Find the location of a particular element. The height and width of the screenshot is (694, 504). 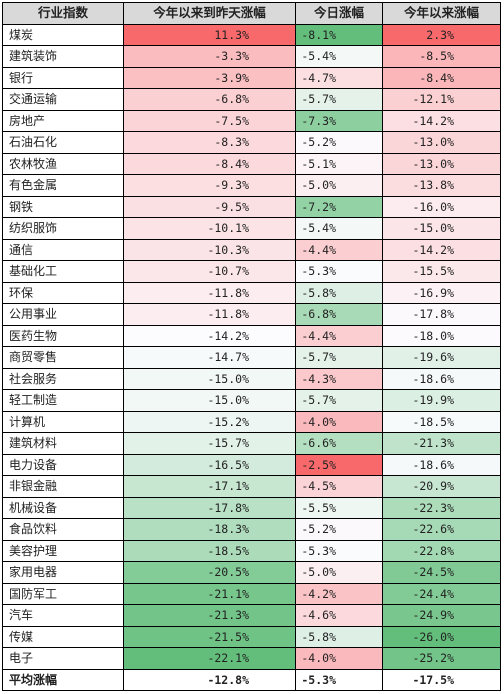

cell-today-change: -4.5% is located at coordinates (339, 486).